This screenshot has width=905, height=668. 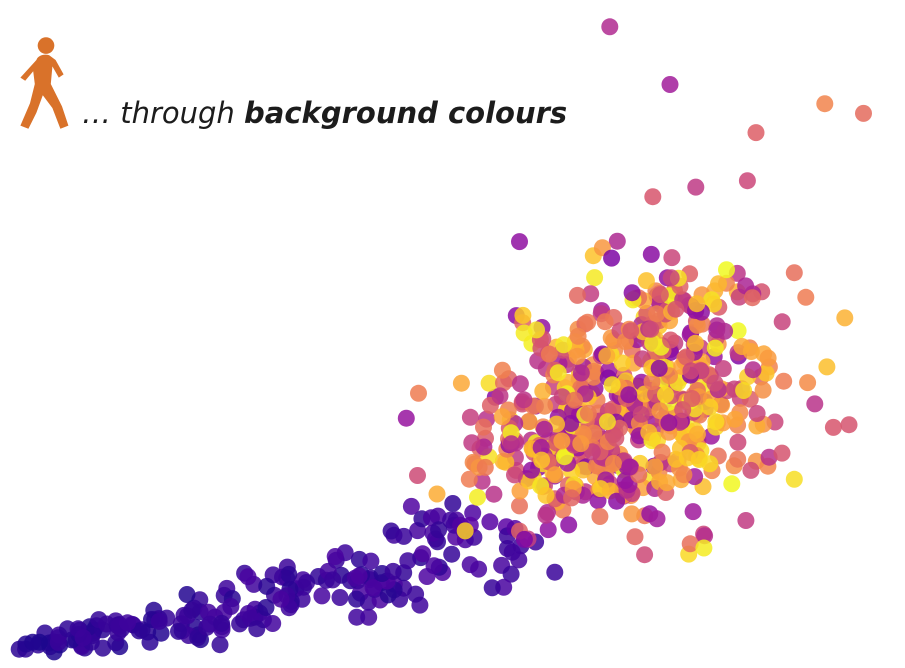 What do you see at coordinates (290, 84) in the screenshot?
I see `chart-header: … through background colours` at bounding box center [290, 84].